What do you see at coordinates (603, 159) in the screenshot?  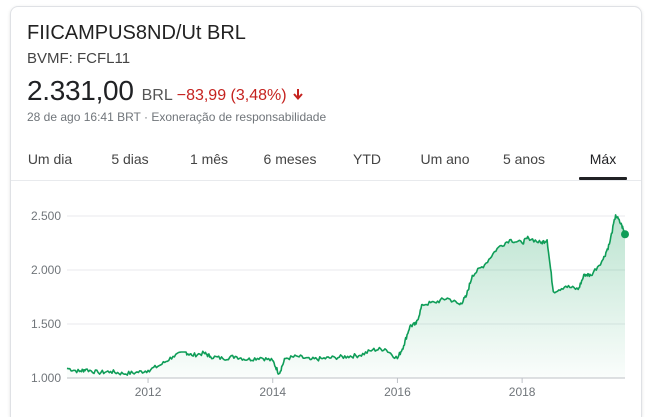 I see `tab-max: Máx` at bounding box center [603, 159].